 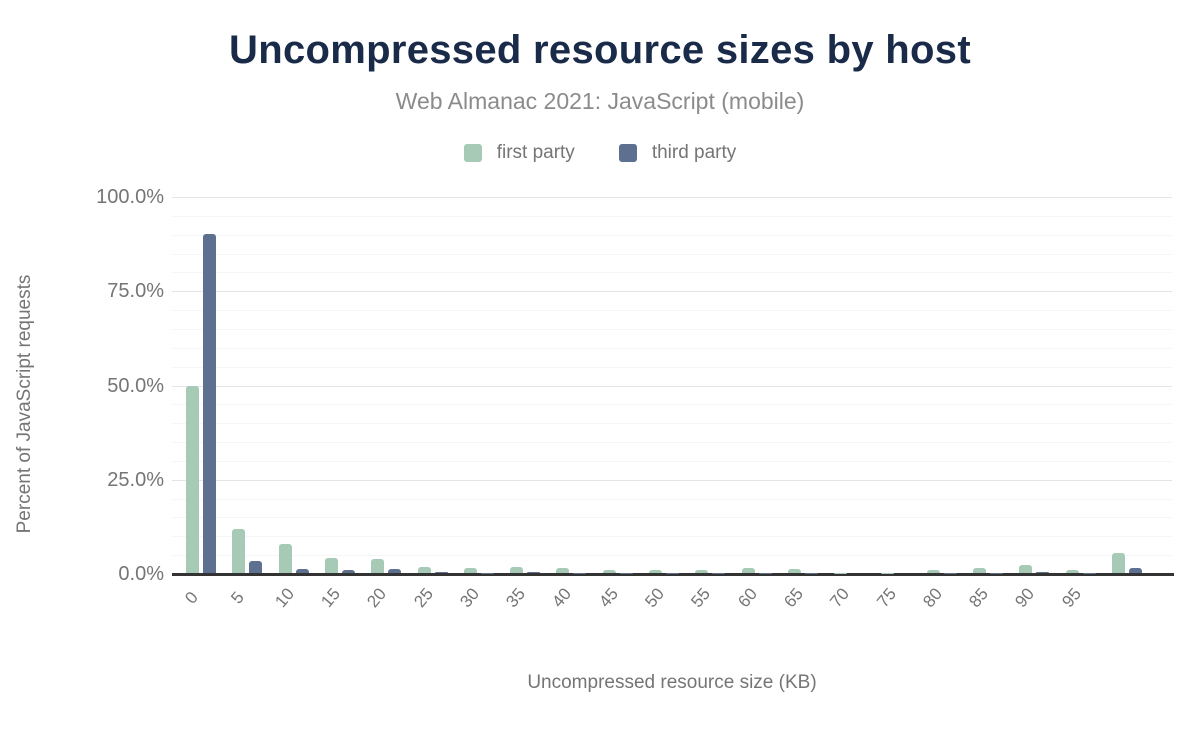 I want to click on y-axis-tick-labels: 100.0% 75.0% 50.0% 25.0% 0.0%, so click(x=82, y=371).